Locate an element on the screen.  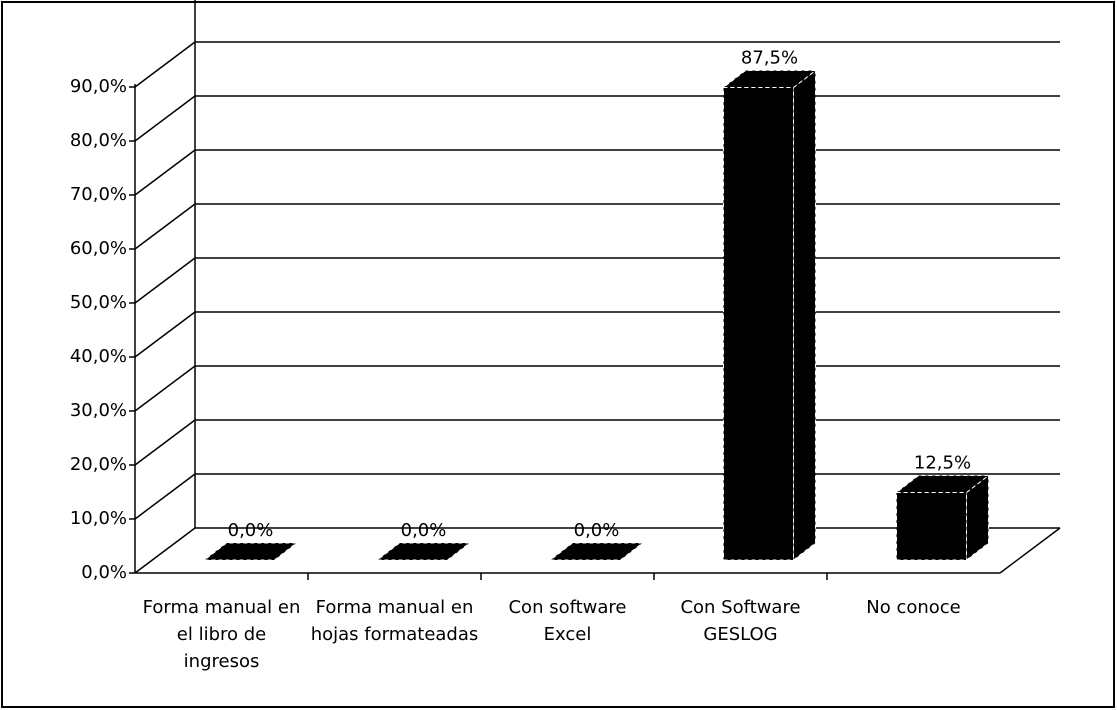
x-tick-label: Con Software GESLOG is located at coordinates (740, 621).